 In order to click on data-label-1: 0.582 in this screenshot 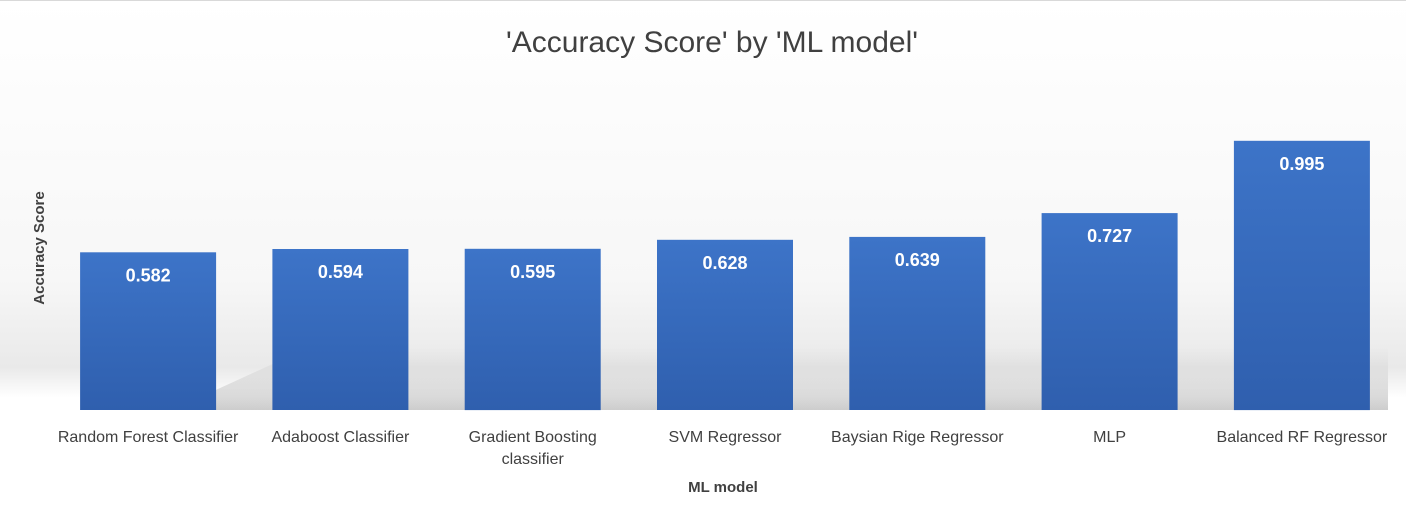, I will do `click(148, 275)`.